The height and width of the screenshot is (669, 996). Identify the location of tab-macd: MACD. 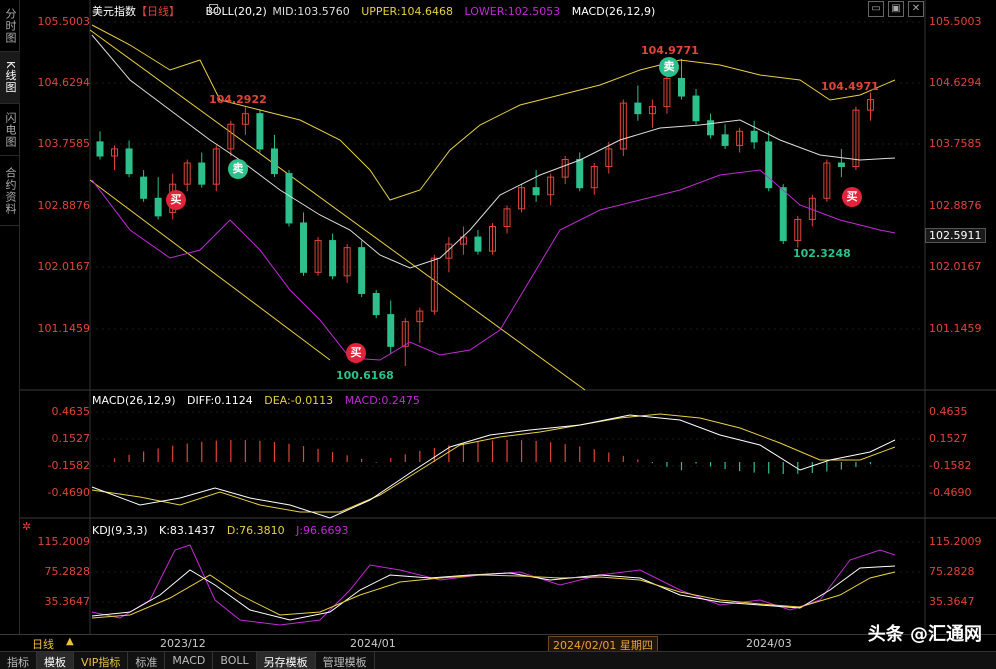
(189, 660).